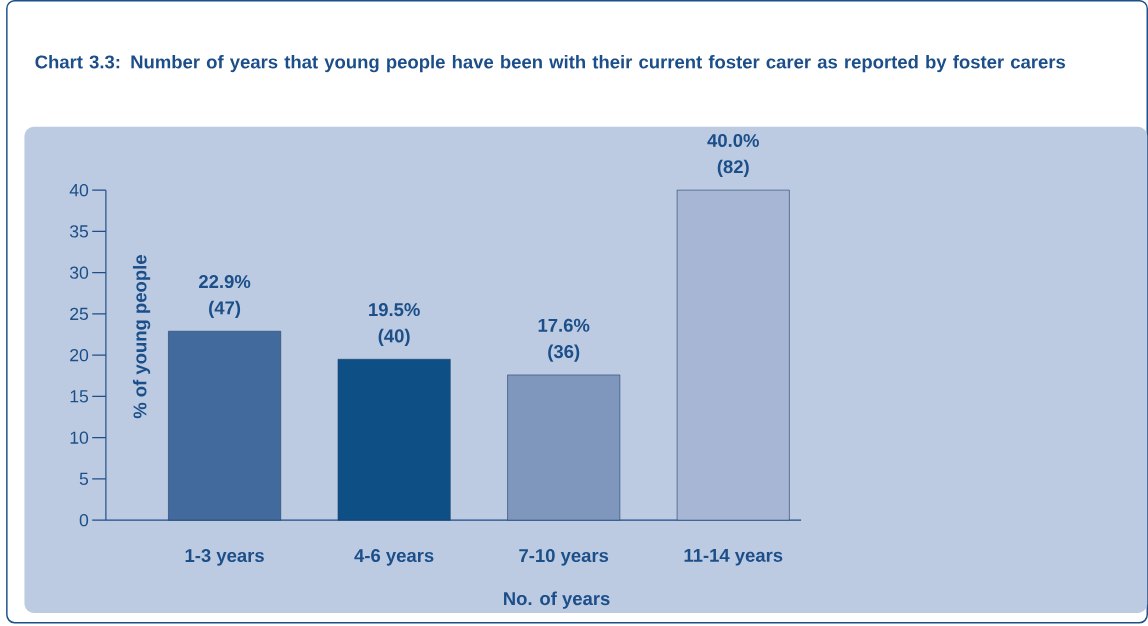 This screenshot has width=1148, height=626. I want to click on data-label: 40.0% (82), so click(733, 156).